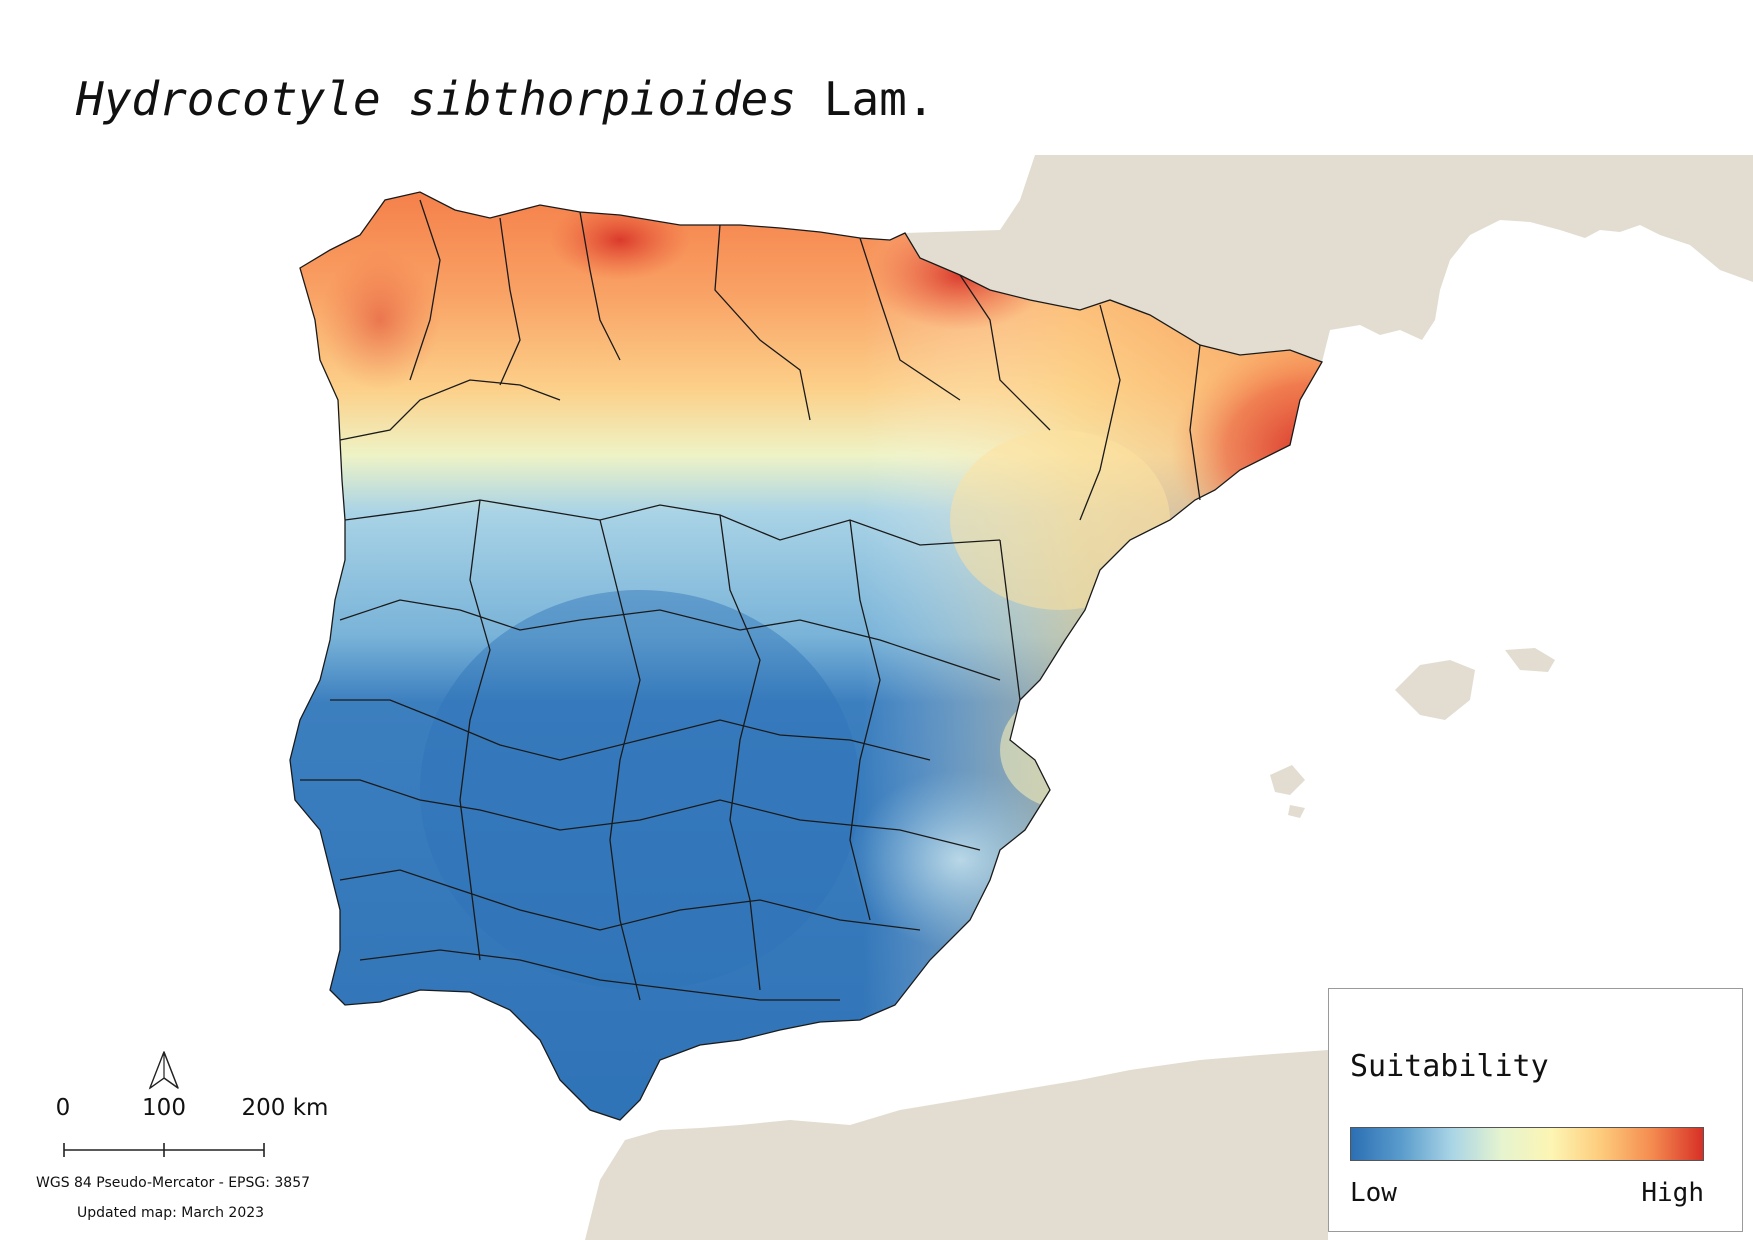 The image size is (1753, 1240). What do you see at coordinates (63, 1108) in the screenshot?
I see `scale-label-0: 0` at bounding box center [63, 1108].